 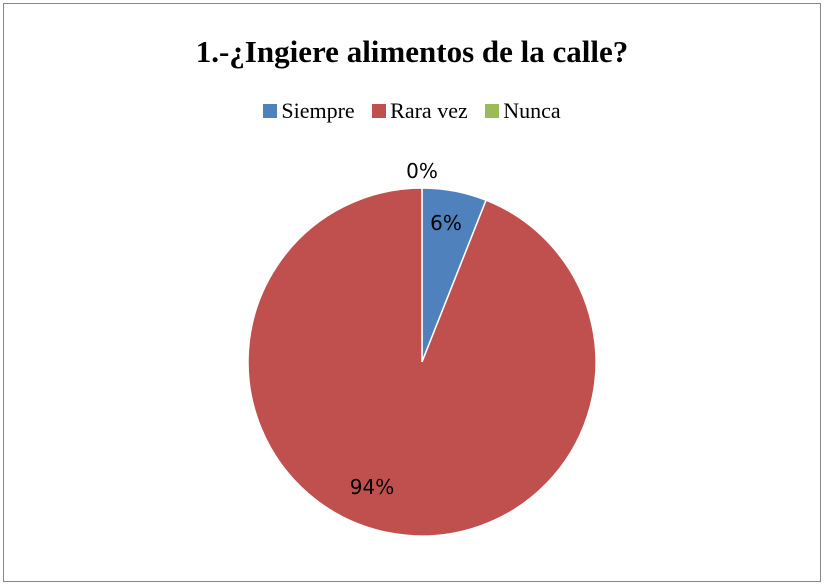 I want to click on legend-label-rara-vez: Rara vez, so click(x=429, y=110).